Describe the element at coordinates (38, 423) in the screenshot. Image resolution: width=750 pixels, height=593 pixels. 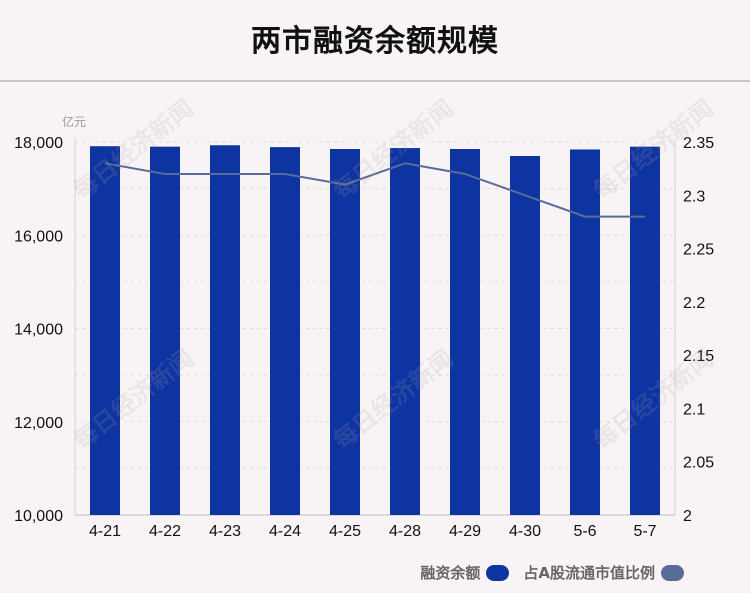
I see `left-tick-label: 12,000` at that location.